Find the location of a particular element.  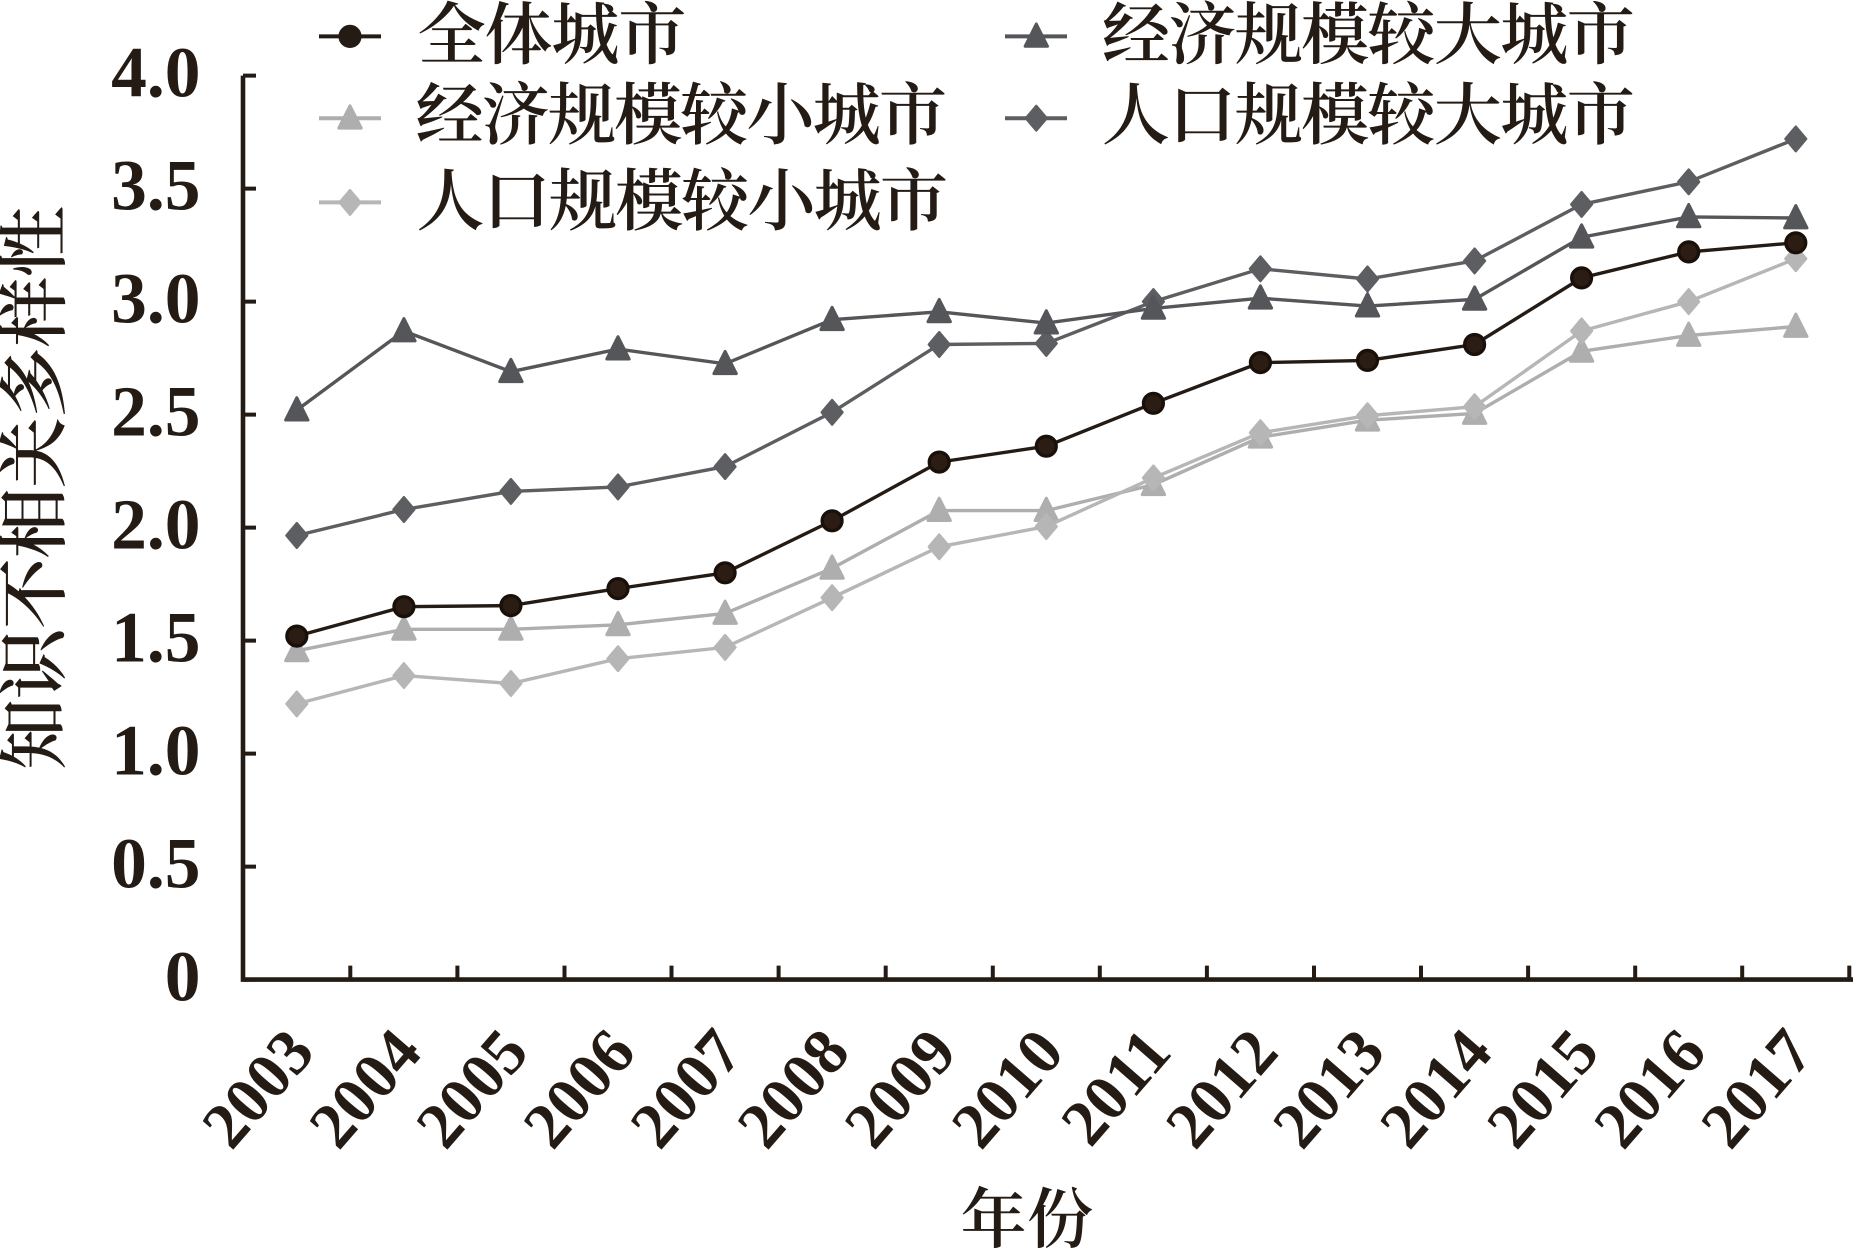

svg-text: 3.0 is located at coordinates (155, 299).